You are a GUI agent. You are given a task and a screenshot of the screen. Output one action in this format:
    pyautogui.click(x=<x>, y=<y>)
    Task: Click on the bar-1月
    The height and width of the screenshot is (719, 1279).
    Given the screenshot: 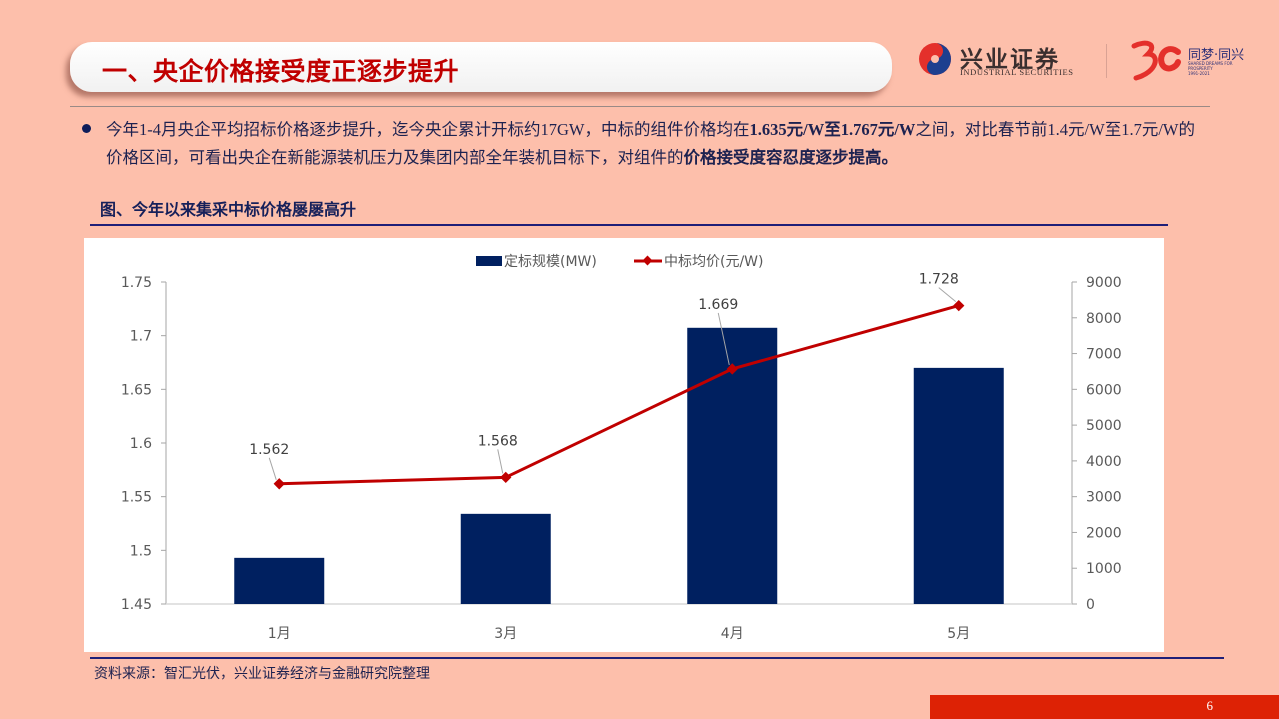 What is the action you would take?
    pyautogui.click(x=279, y=580)
    